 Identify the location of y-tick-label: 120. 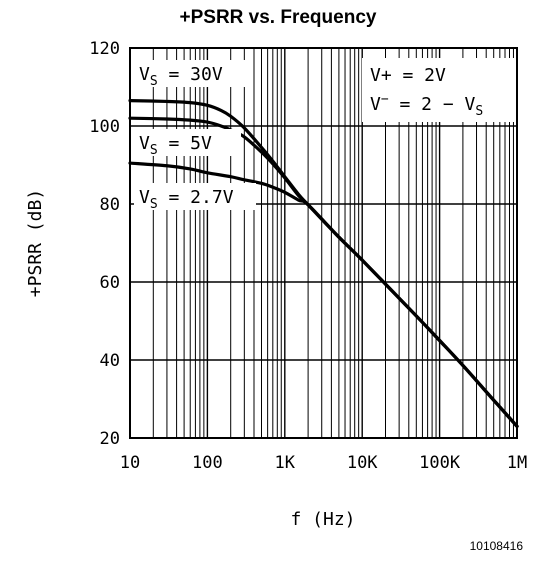
(104, 49).